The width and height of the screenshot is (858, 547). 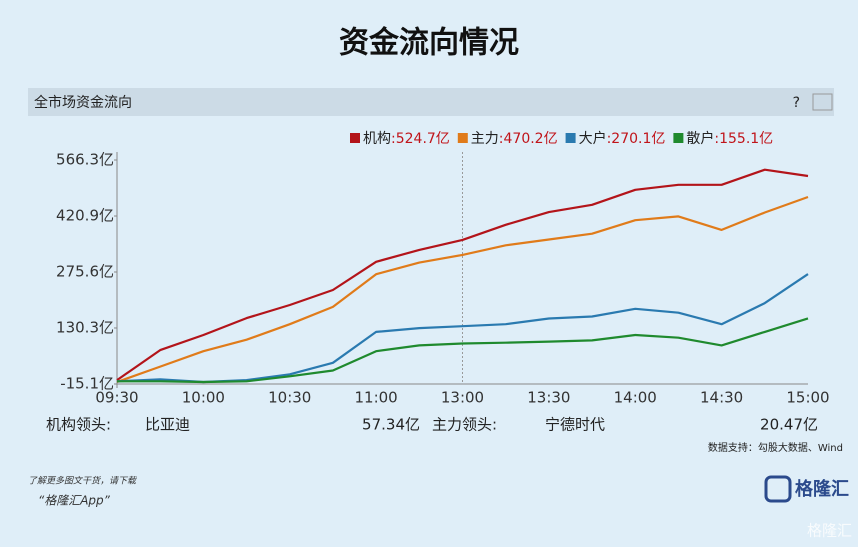 What do you see at coordinates (721, 398) in the screenshot?
I see `x-tick-label: 14:30` at bounding box center [721, 398].